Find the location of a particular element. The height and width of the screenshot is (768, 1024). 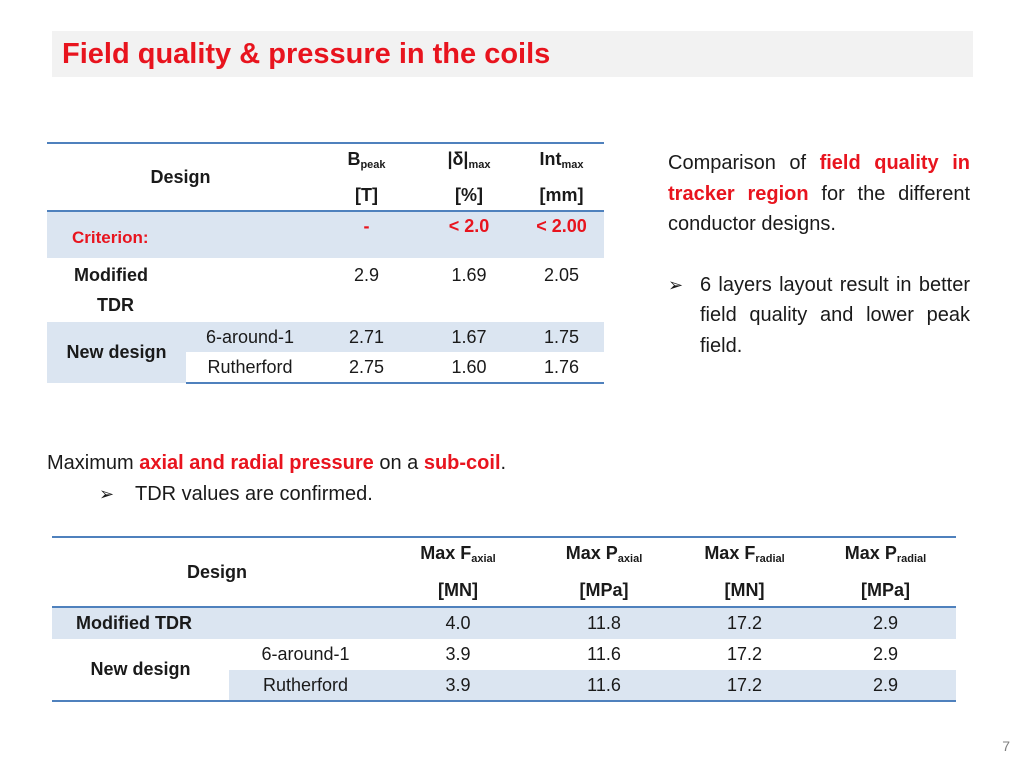

table-cell: 1.67 is located at coordinates (469, 336).